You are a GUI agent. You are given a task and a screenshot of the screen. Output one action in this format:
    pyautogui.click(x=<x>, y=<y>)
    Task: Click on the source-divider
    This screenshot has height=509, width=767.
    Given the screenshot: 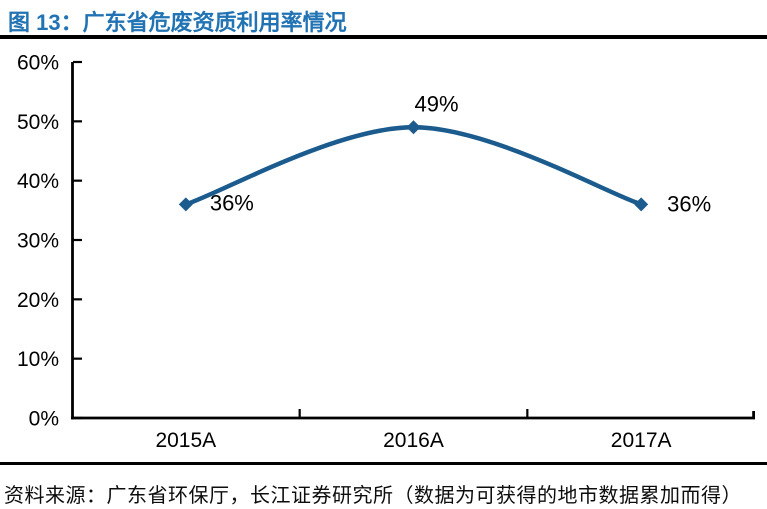 What is the action you would take?
    pyautogui.click(x=383, y=463)
    